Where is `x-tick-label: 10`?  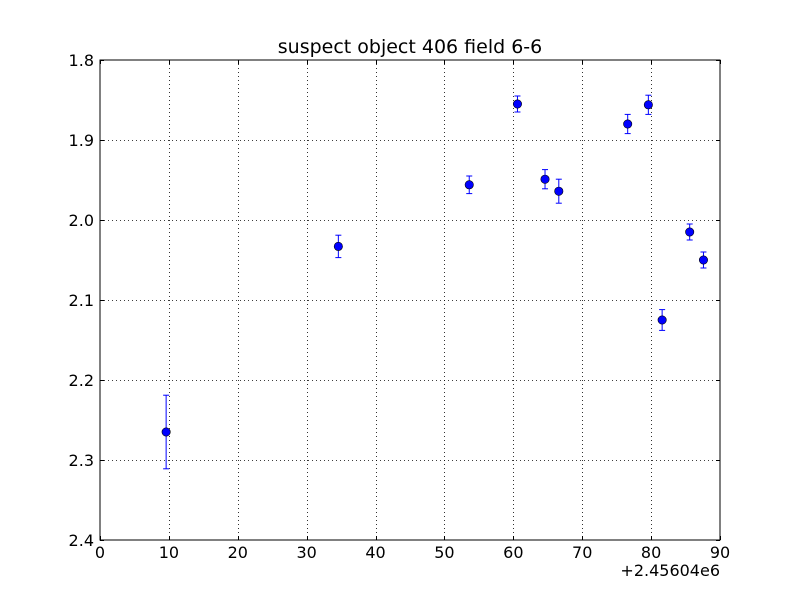 x-tick-label: 10 is located at coordinates (169, 552).